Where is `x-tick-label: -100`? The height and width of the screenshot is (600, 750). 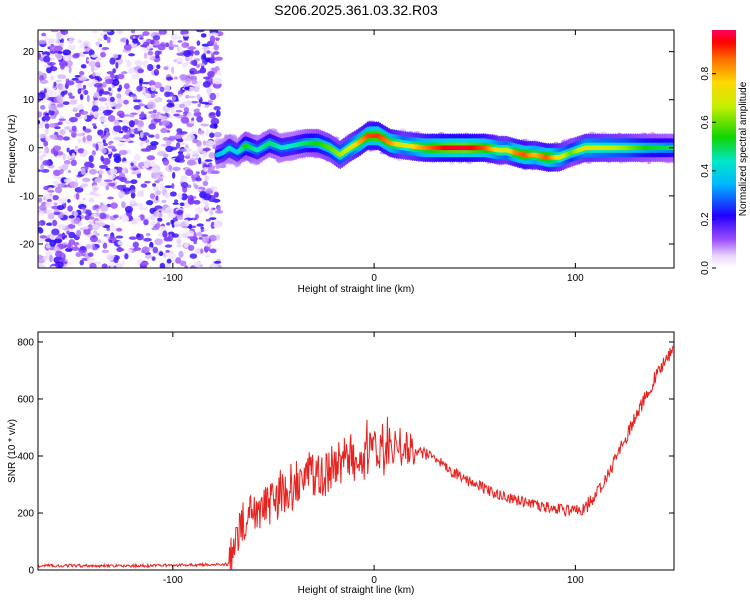 x-tick-label: -100 is located at coordinates (173, 278).